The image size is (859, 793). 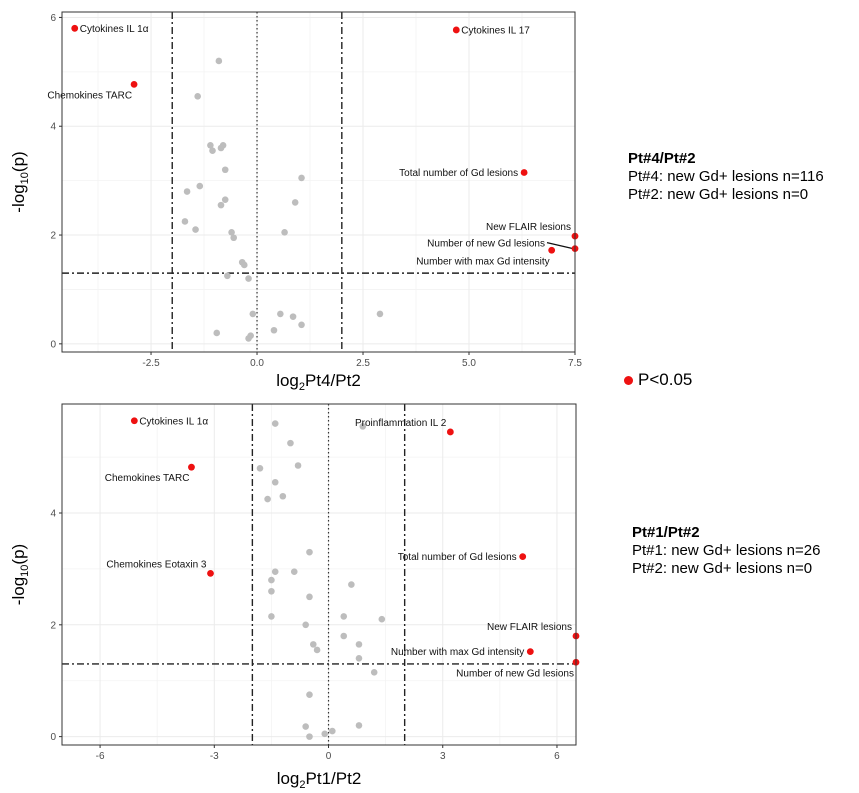 I want to click on y-tick-label: 6, so click(x=53, y=18).